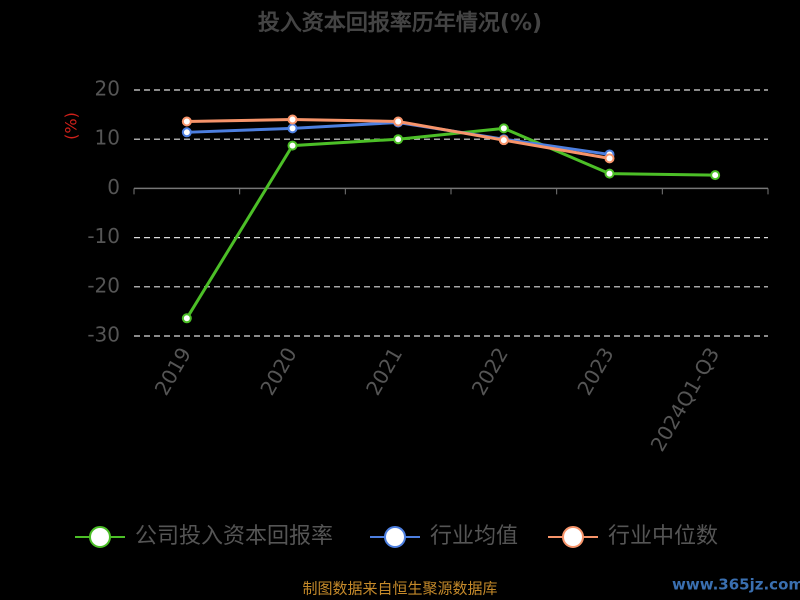 This screenshot has width=800, height=600. Describe the element at coordinates (71, 126) in the screenshot. I see `y-axis-label: (%)` at that location.